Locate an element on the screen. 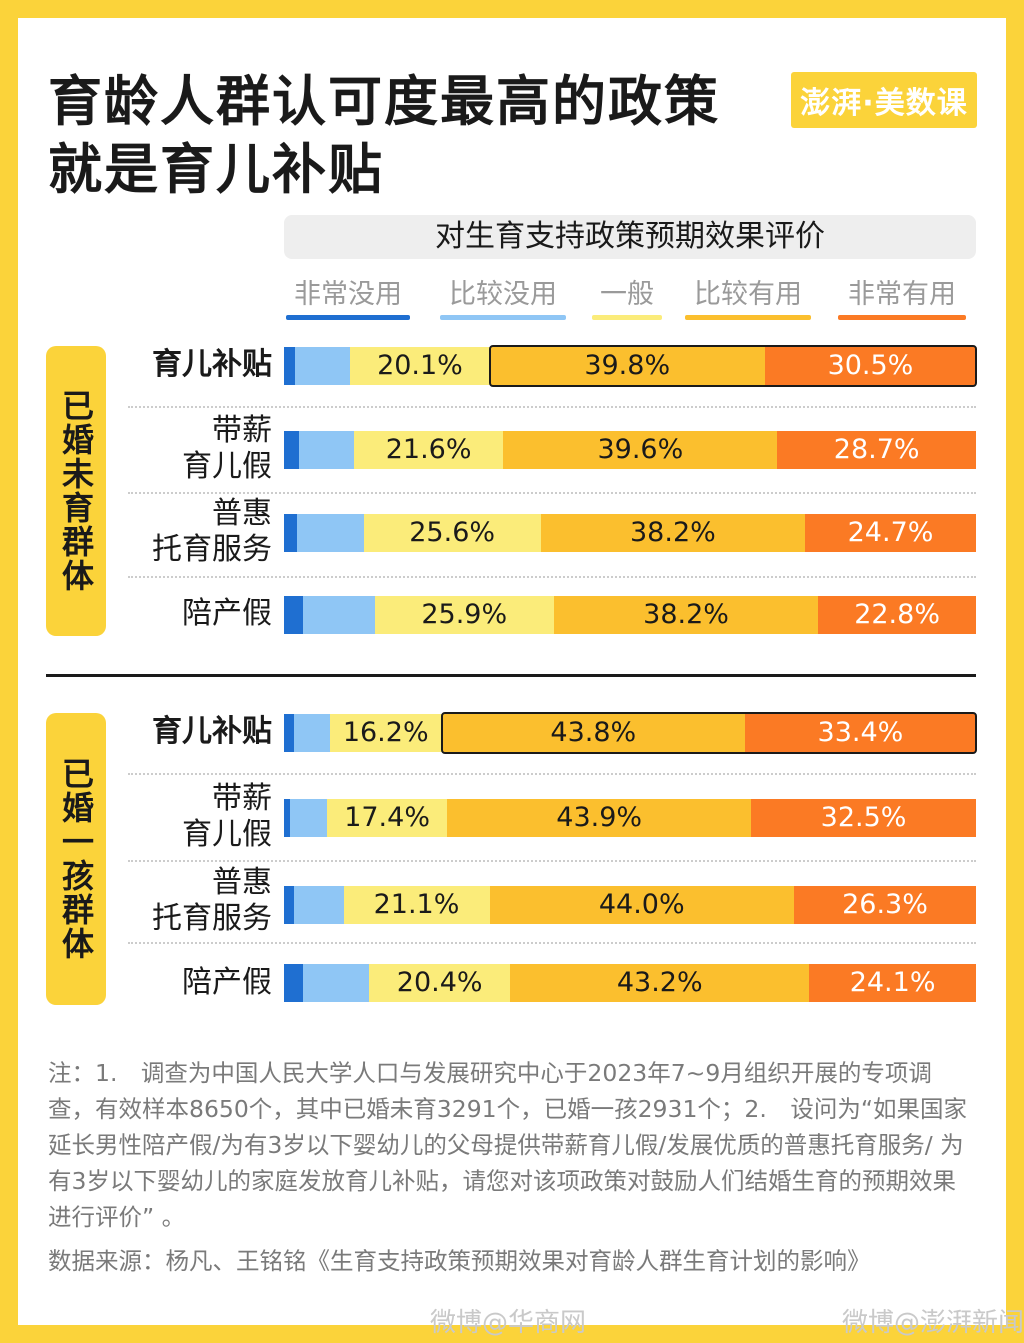  bar-row: 21.6% 39.6% 28.7% is located at coordinates (630, 450).